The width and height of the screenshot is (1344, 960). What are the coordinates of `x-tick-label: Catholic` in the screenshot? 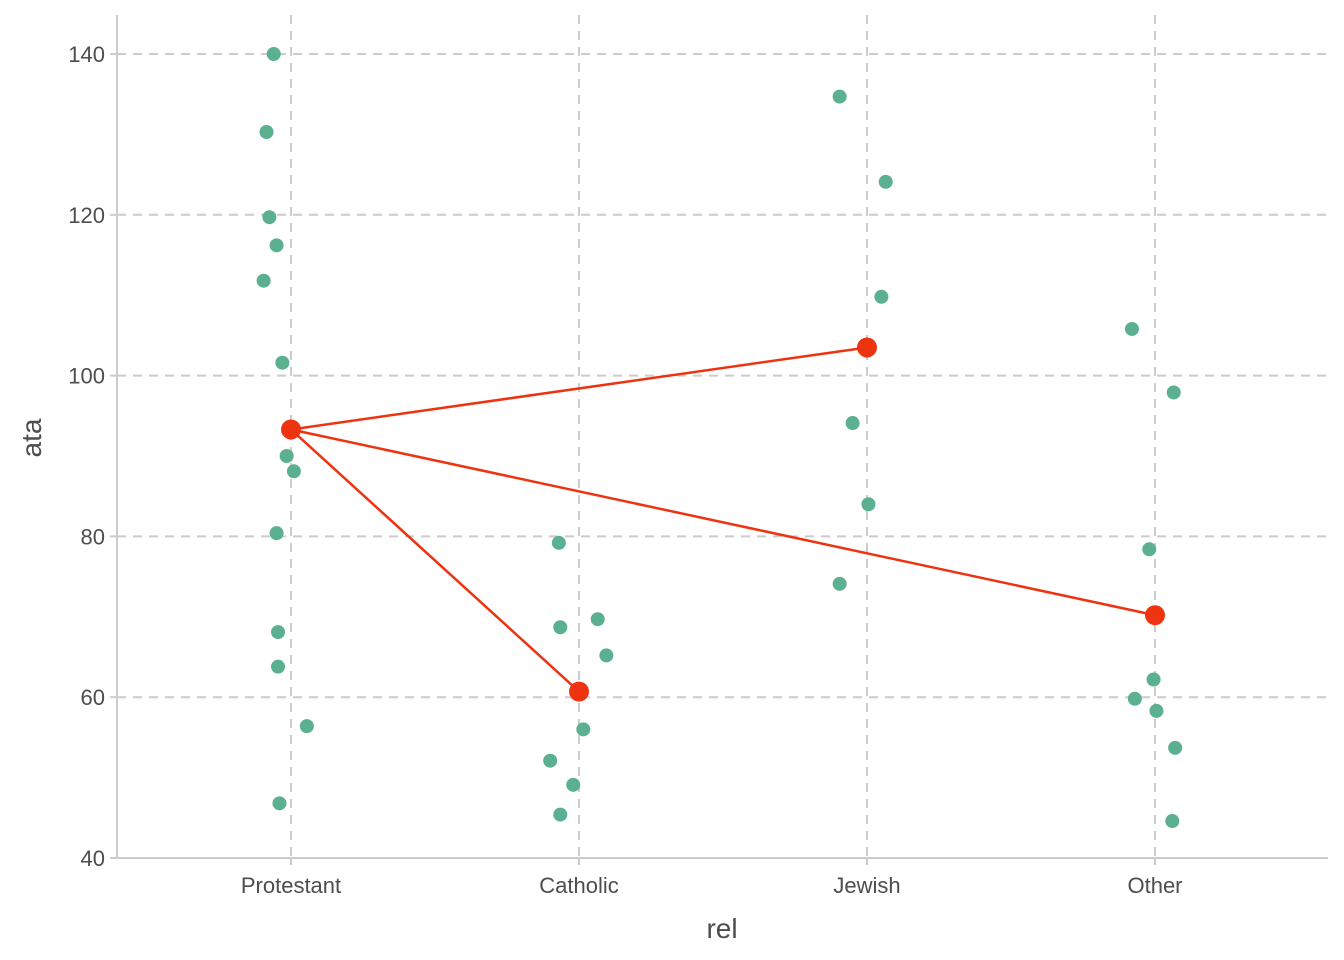 It's located at (578, 885).